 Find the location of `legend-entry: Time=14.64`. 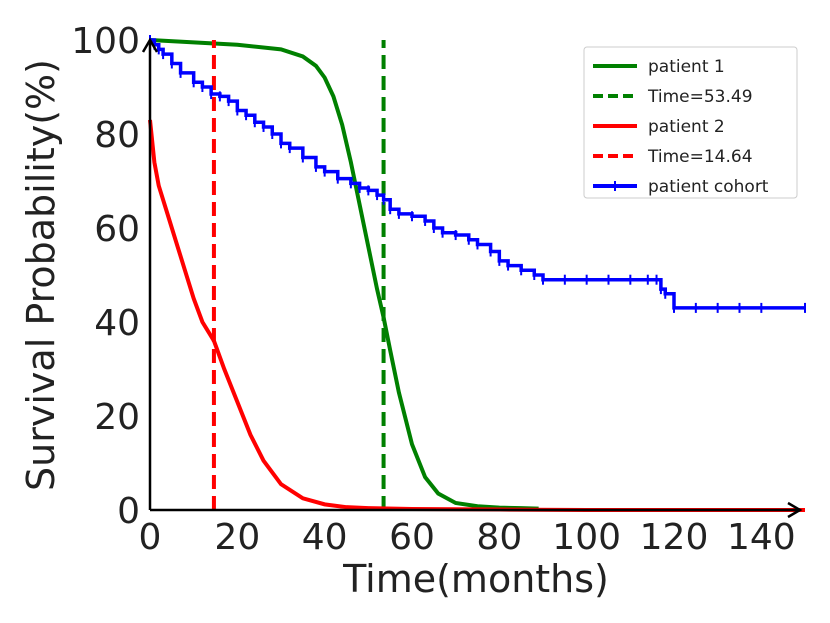

legend-entry: Time=14.64 is located at coordinates (673, 157).